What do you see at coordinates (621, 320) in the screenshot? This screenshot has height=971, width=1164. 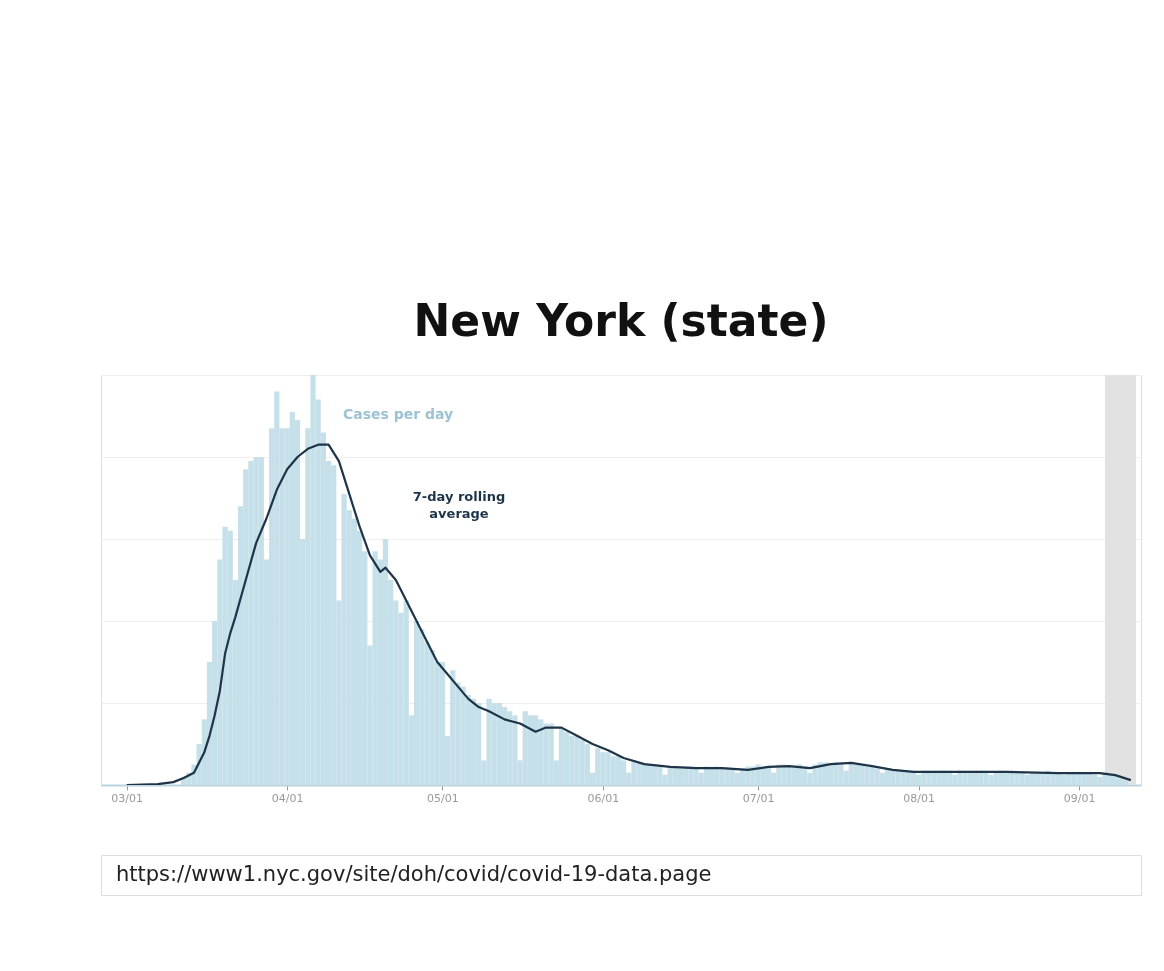 I see `chart-title: New York (state)` at bounding box center [621, 320].